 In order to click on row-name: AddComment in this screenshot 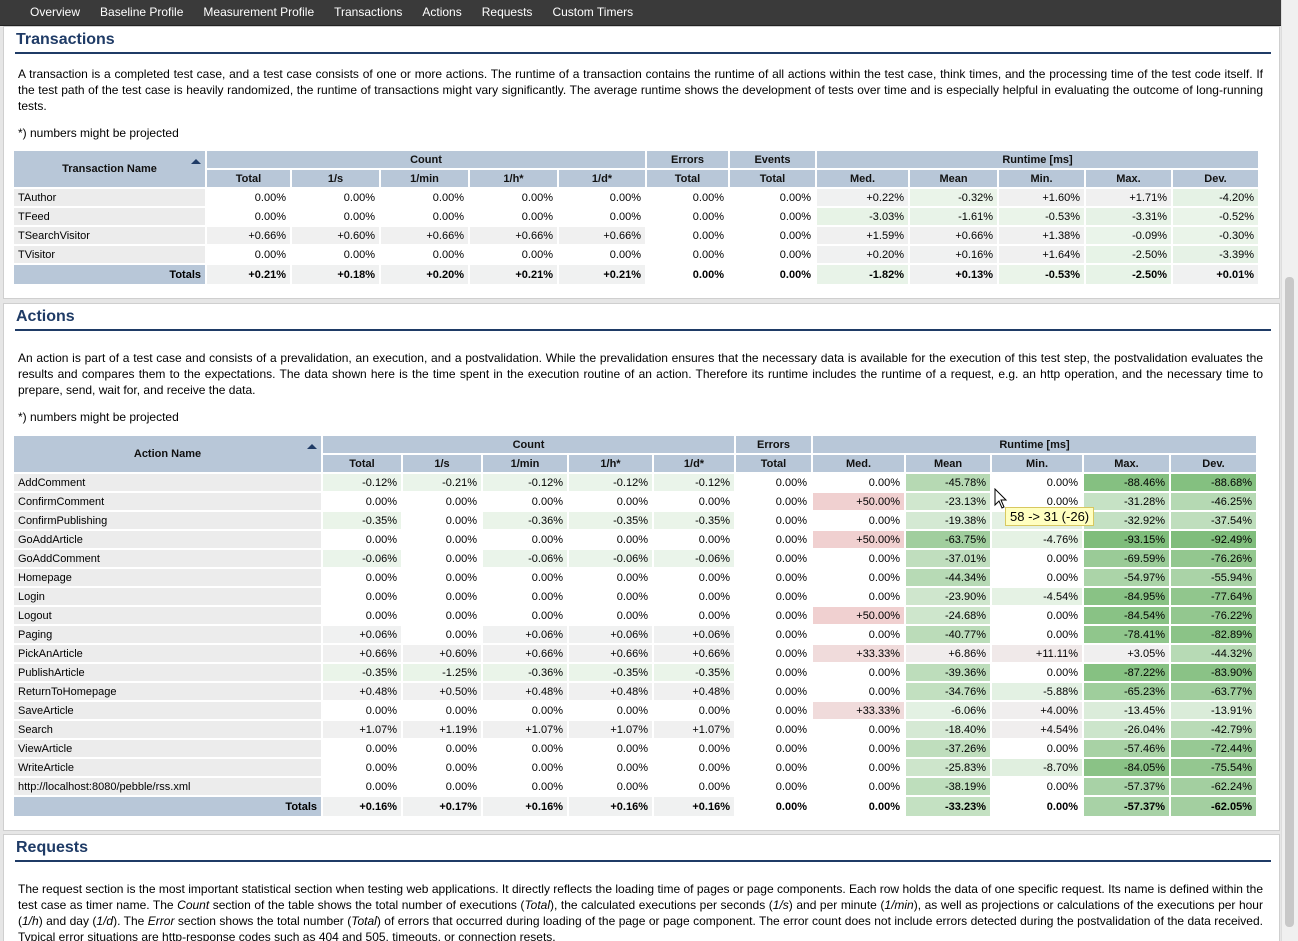, I will do `click(167, 482)`.